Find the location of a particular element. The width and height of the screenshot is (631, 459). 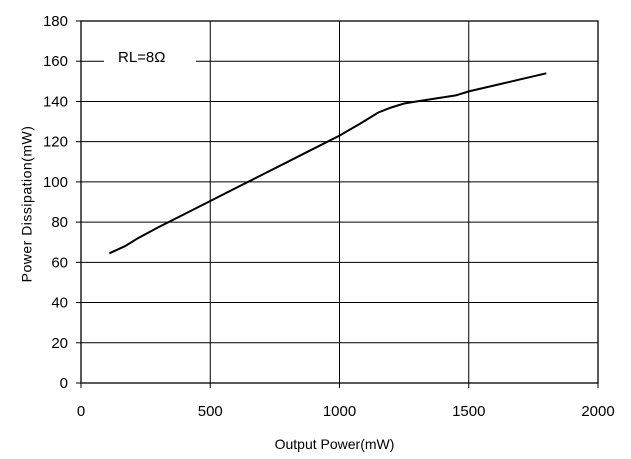

y-axis: 0 20 40 60 80 100 120 140 160 180 is located at coordinates (62, 202).